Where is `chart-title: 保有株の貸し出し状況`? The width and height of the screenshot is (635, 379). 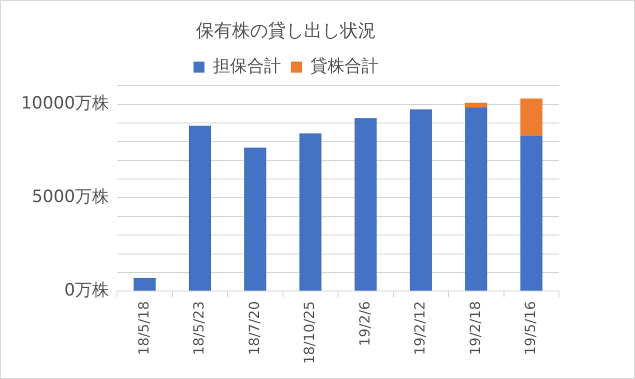
chart-title: 保有株の貸し出し状況 is located at coordinates (286, 31).